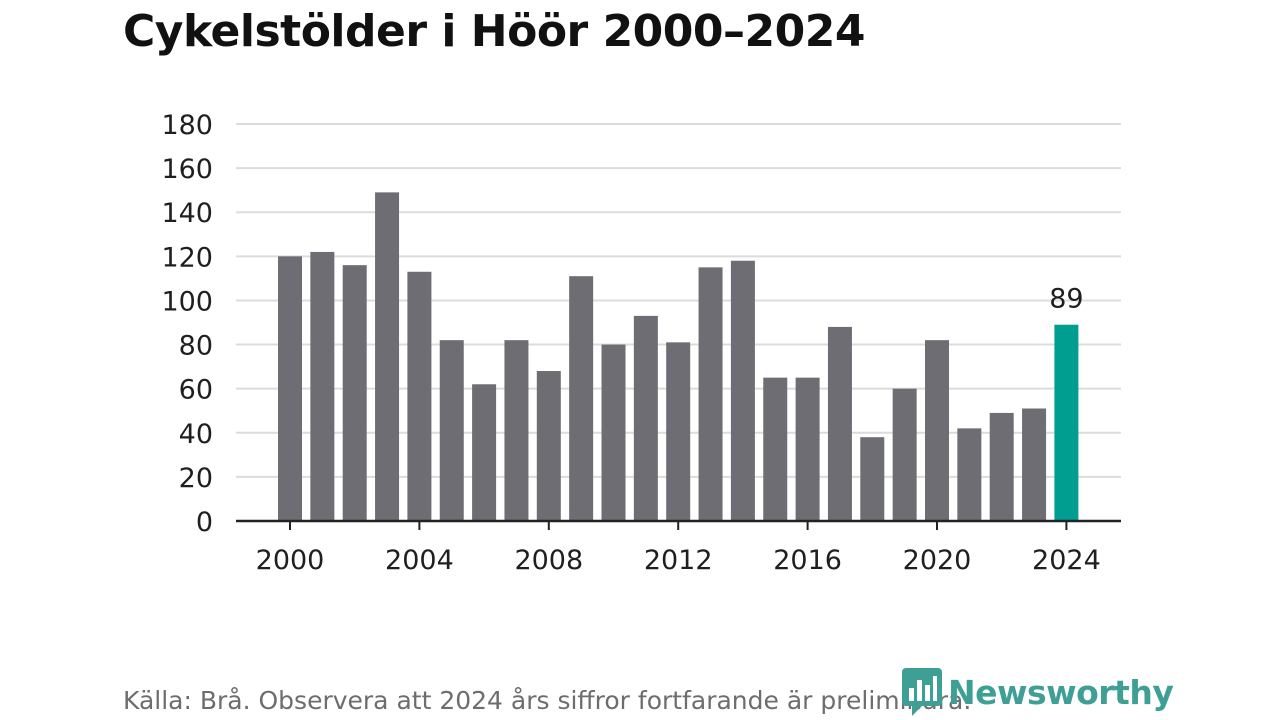 Image resolution: width=1280 pixels, height=720 pixels. What do you see at coordinates (187, 169) in the screenshot?
I see `y-tick-label: 160` at bounding box center [187, 169].